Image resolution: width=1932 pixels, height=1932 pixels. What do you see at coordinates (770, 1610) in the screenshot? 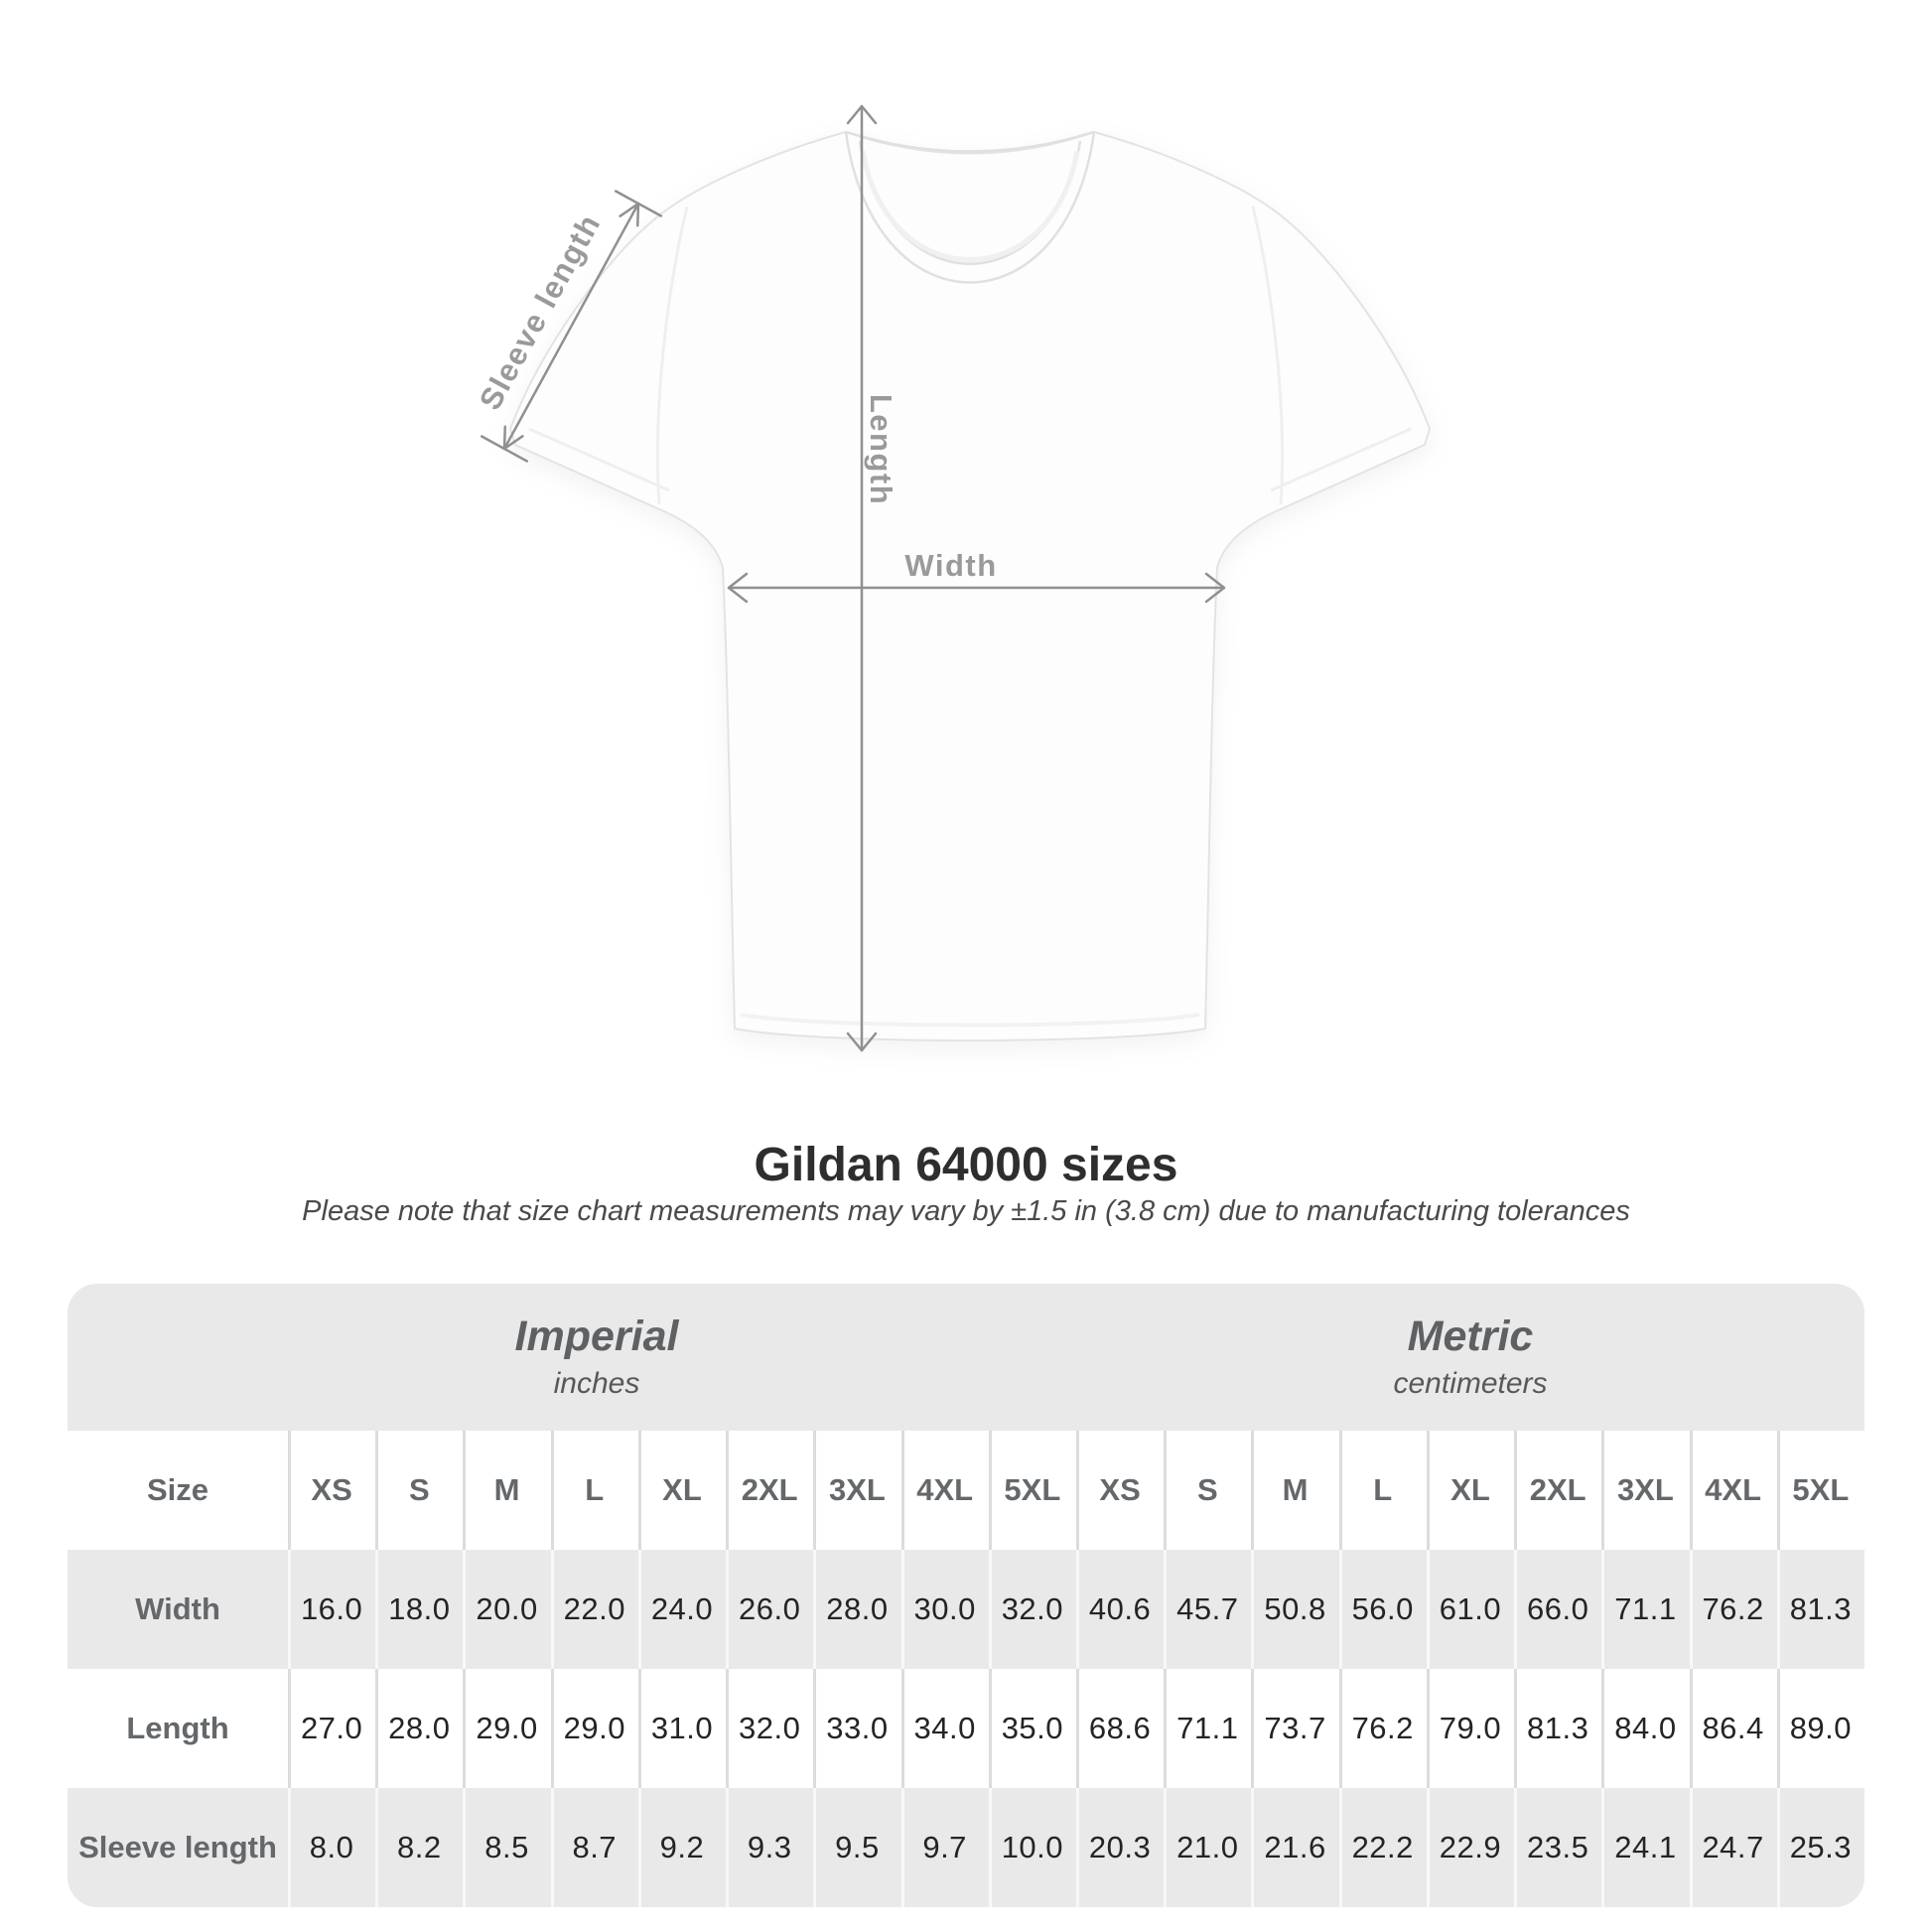
I see `table-cell: 26.0` at bounding box center [770, 1610].